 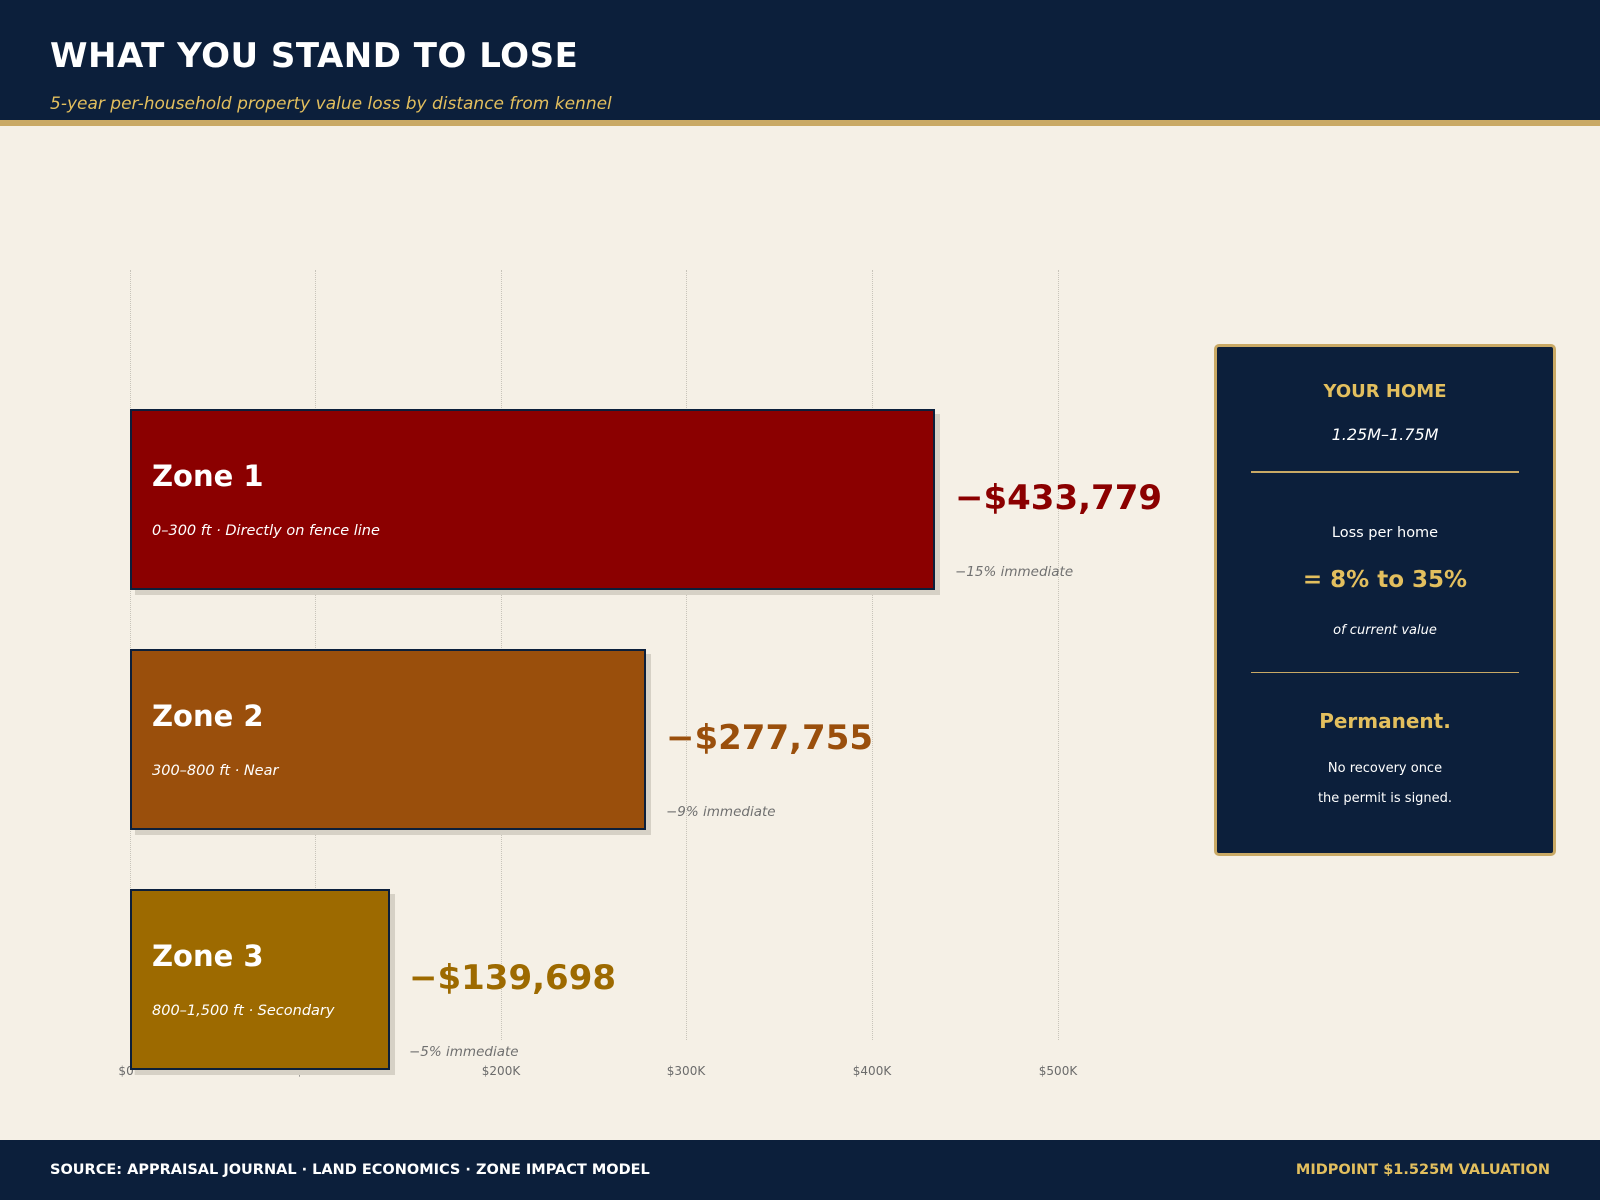 I want to click on permanent-note-line-2: the permit is signed., so click(x=1385, y=798).